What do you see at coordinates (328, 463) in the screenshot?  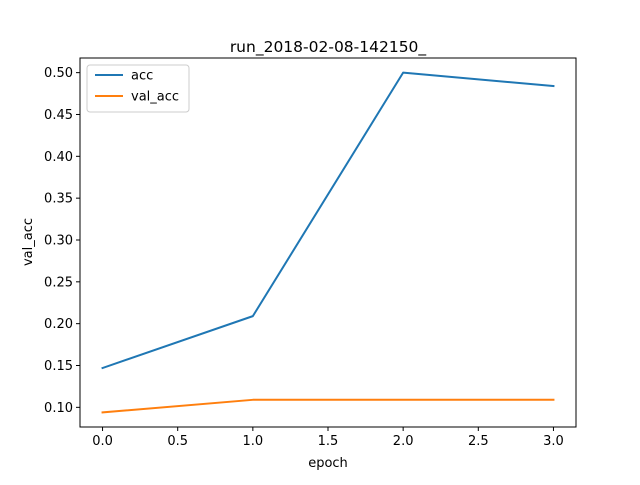 I see `x-axis-label: epoch` at bounding box center [328, 463].